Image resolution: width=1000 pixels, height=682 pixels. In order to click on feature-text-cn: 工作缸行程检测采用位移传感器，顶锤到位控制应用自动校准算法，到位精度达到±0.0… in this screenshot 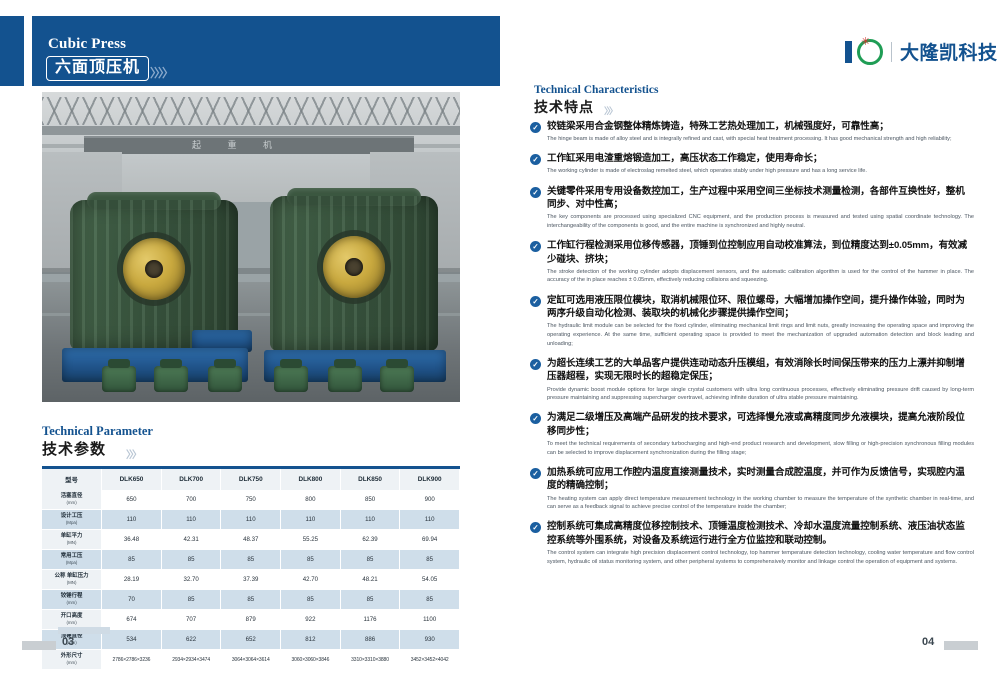, I will do `click(757, 252)`.